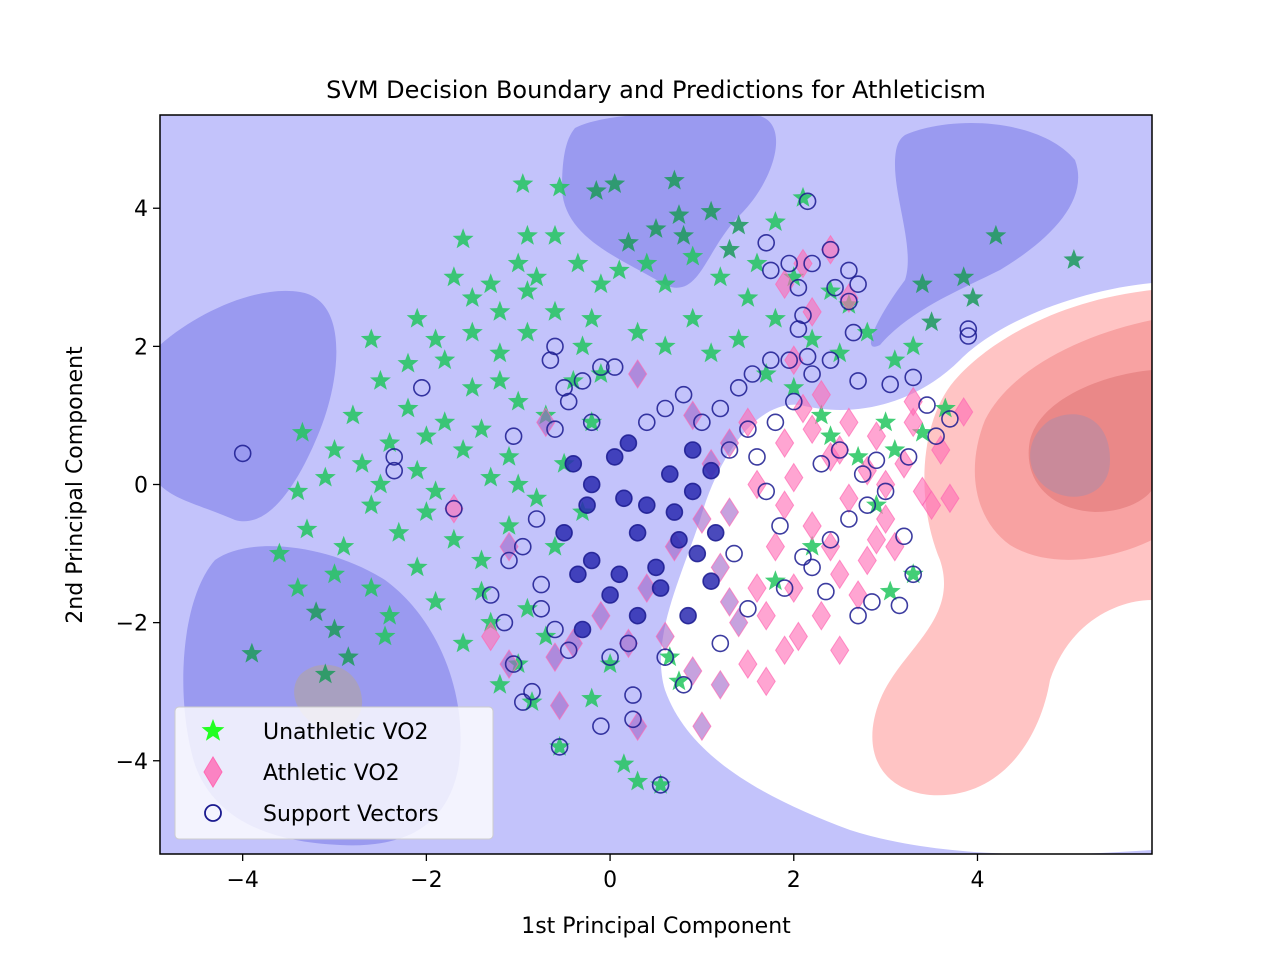 This screenshot has height=960, width=1280. Describe the element at coordinates (213, 730) in the screenshot. I see `legend-star-icon` at that location.